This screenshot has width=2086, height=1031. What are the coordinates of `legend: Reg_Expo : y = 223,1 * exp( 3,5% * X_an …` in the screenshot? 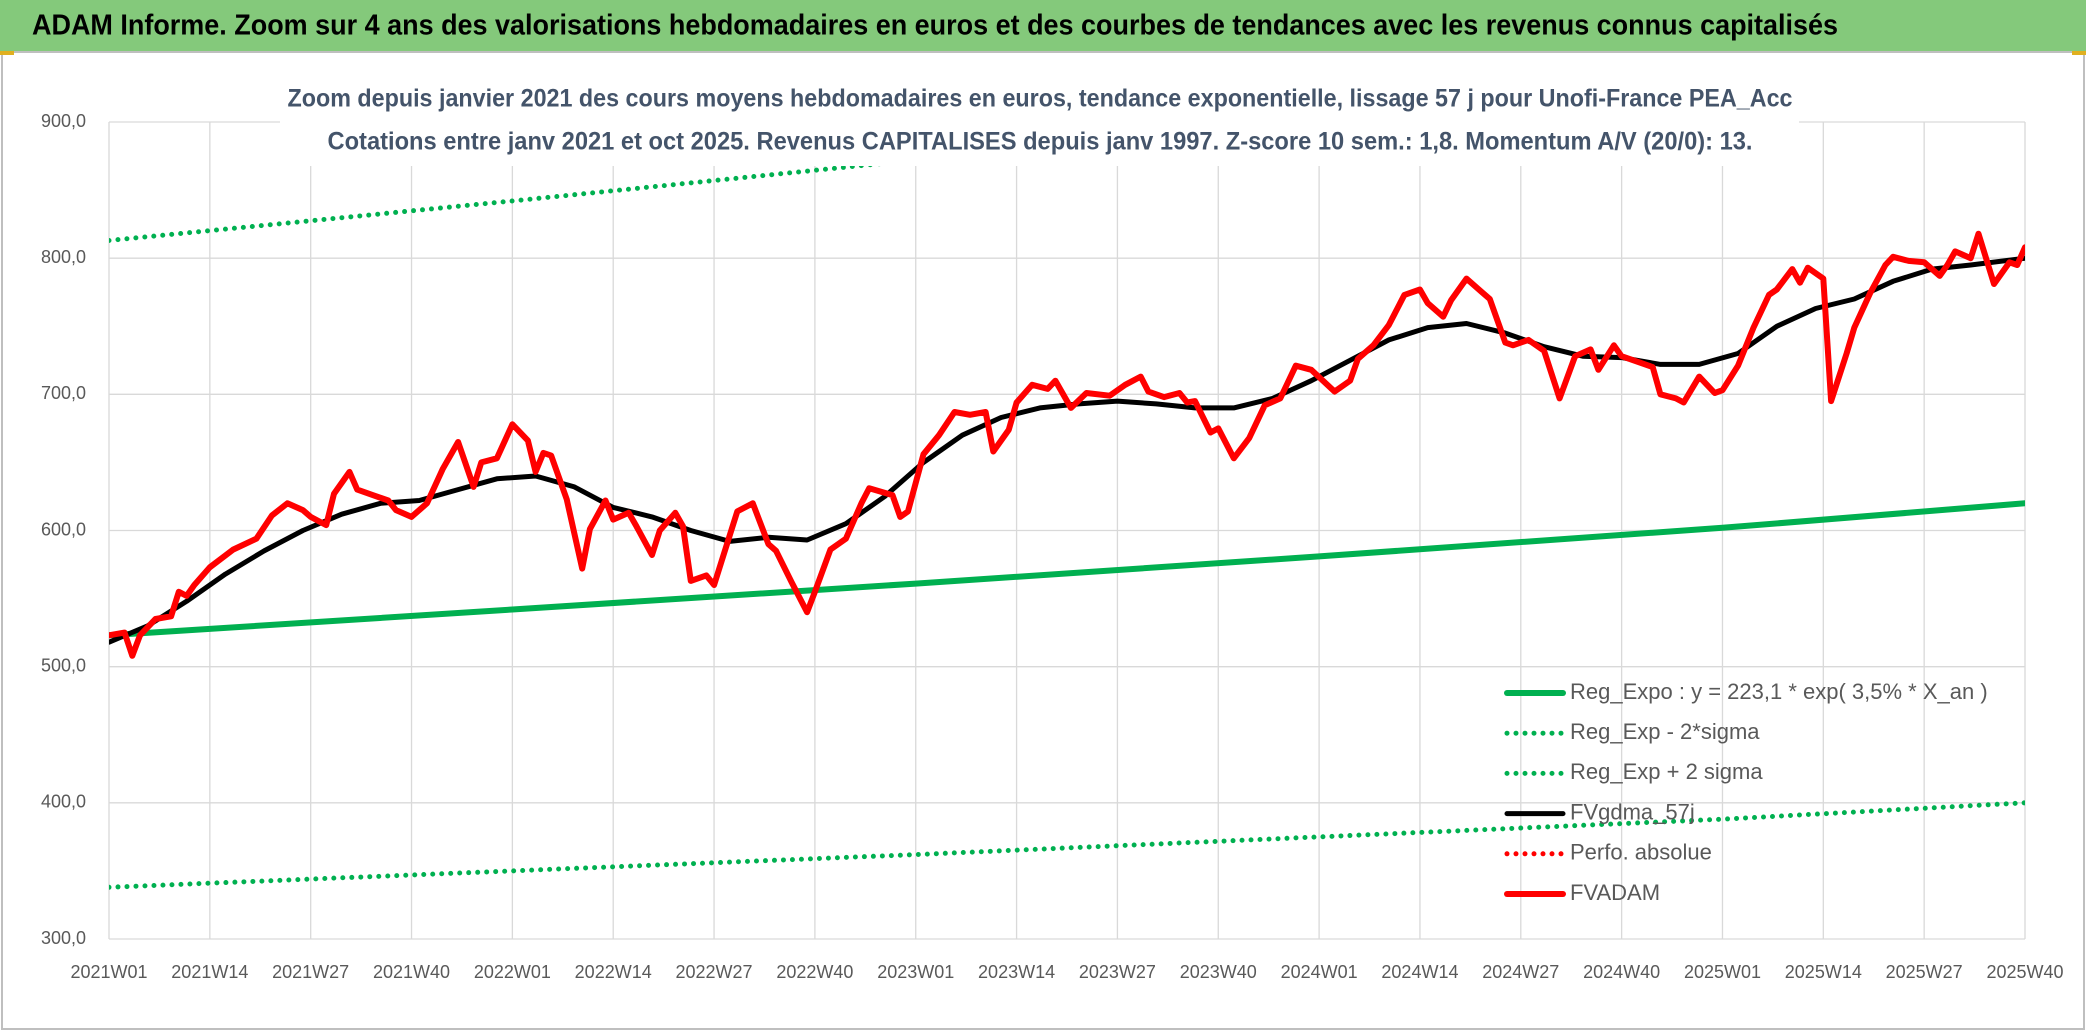 It's located at (1746, 792).